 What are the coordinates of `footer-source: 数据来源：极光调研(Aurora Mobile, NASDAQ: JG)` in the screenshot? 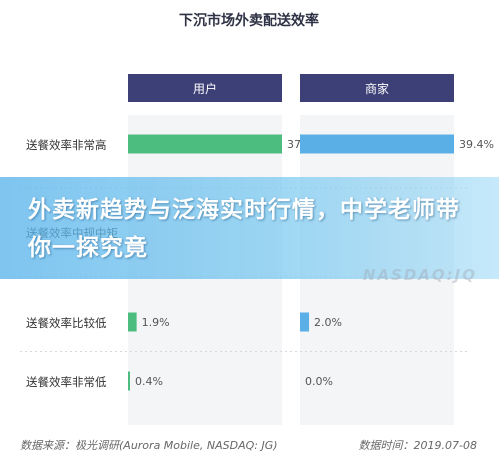 It's located at (149, 445).